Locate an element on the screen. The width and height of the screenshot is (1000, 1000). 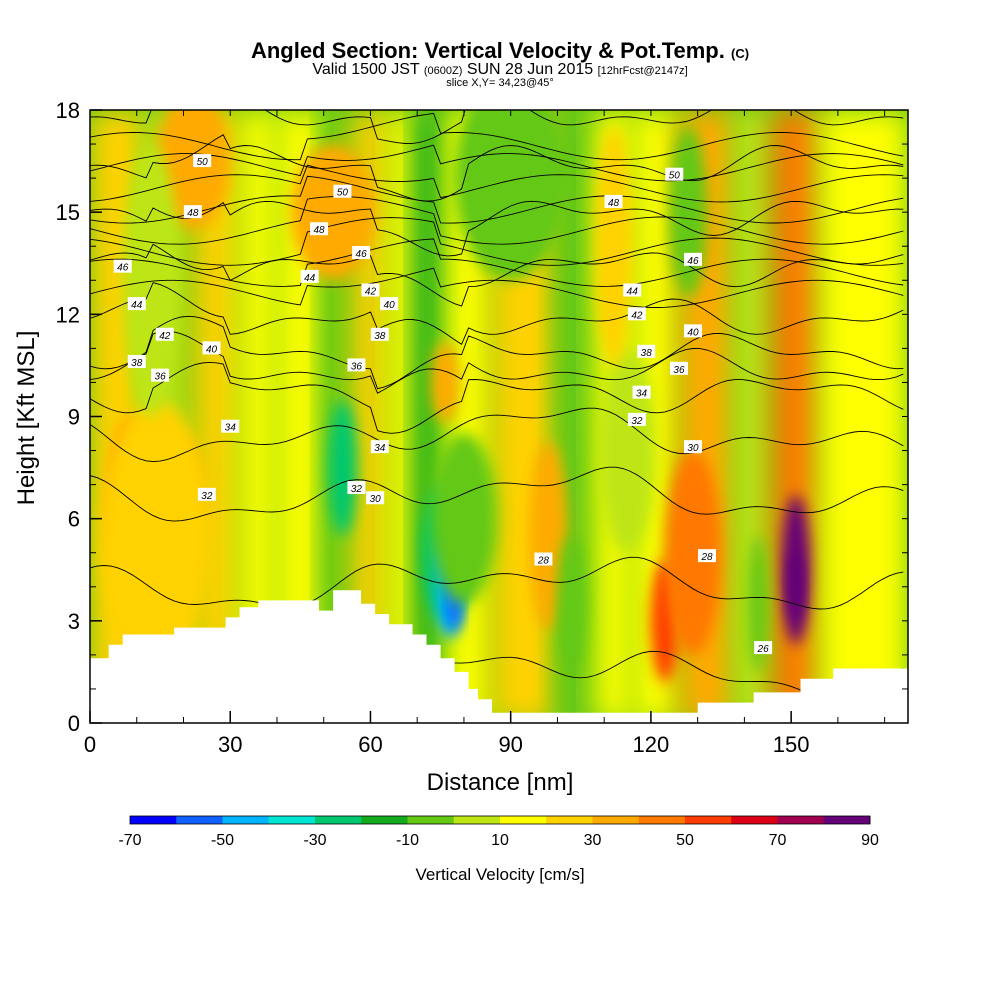
x-tick-label: 150 is located at coordinates (791, 744).